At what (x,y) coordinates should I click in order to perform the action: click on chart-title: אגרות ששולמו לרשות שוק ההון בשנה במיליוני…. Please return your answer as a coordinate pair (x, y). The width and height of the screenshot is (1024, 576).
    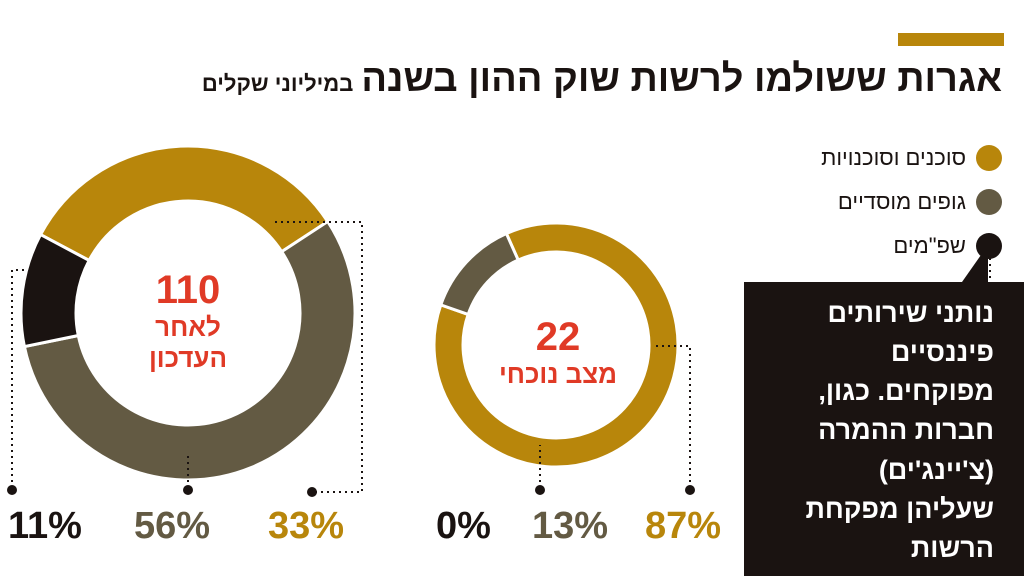
    Looking at the image, I should click on (602, 79).